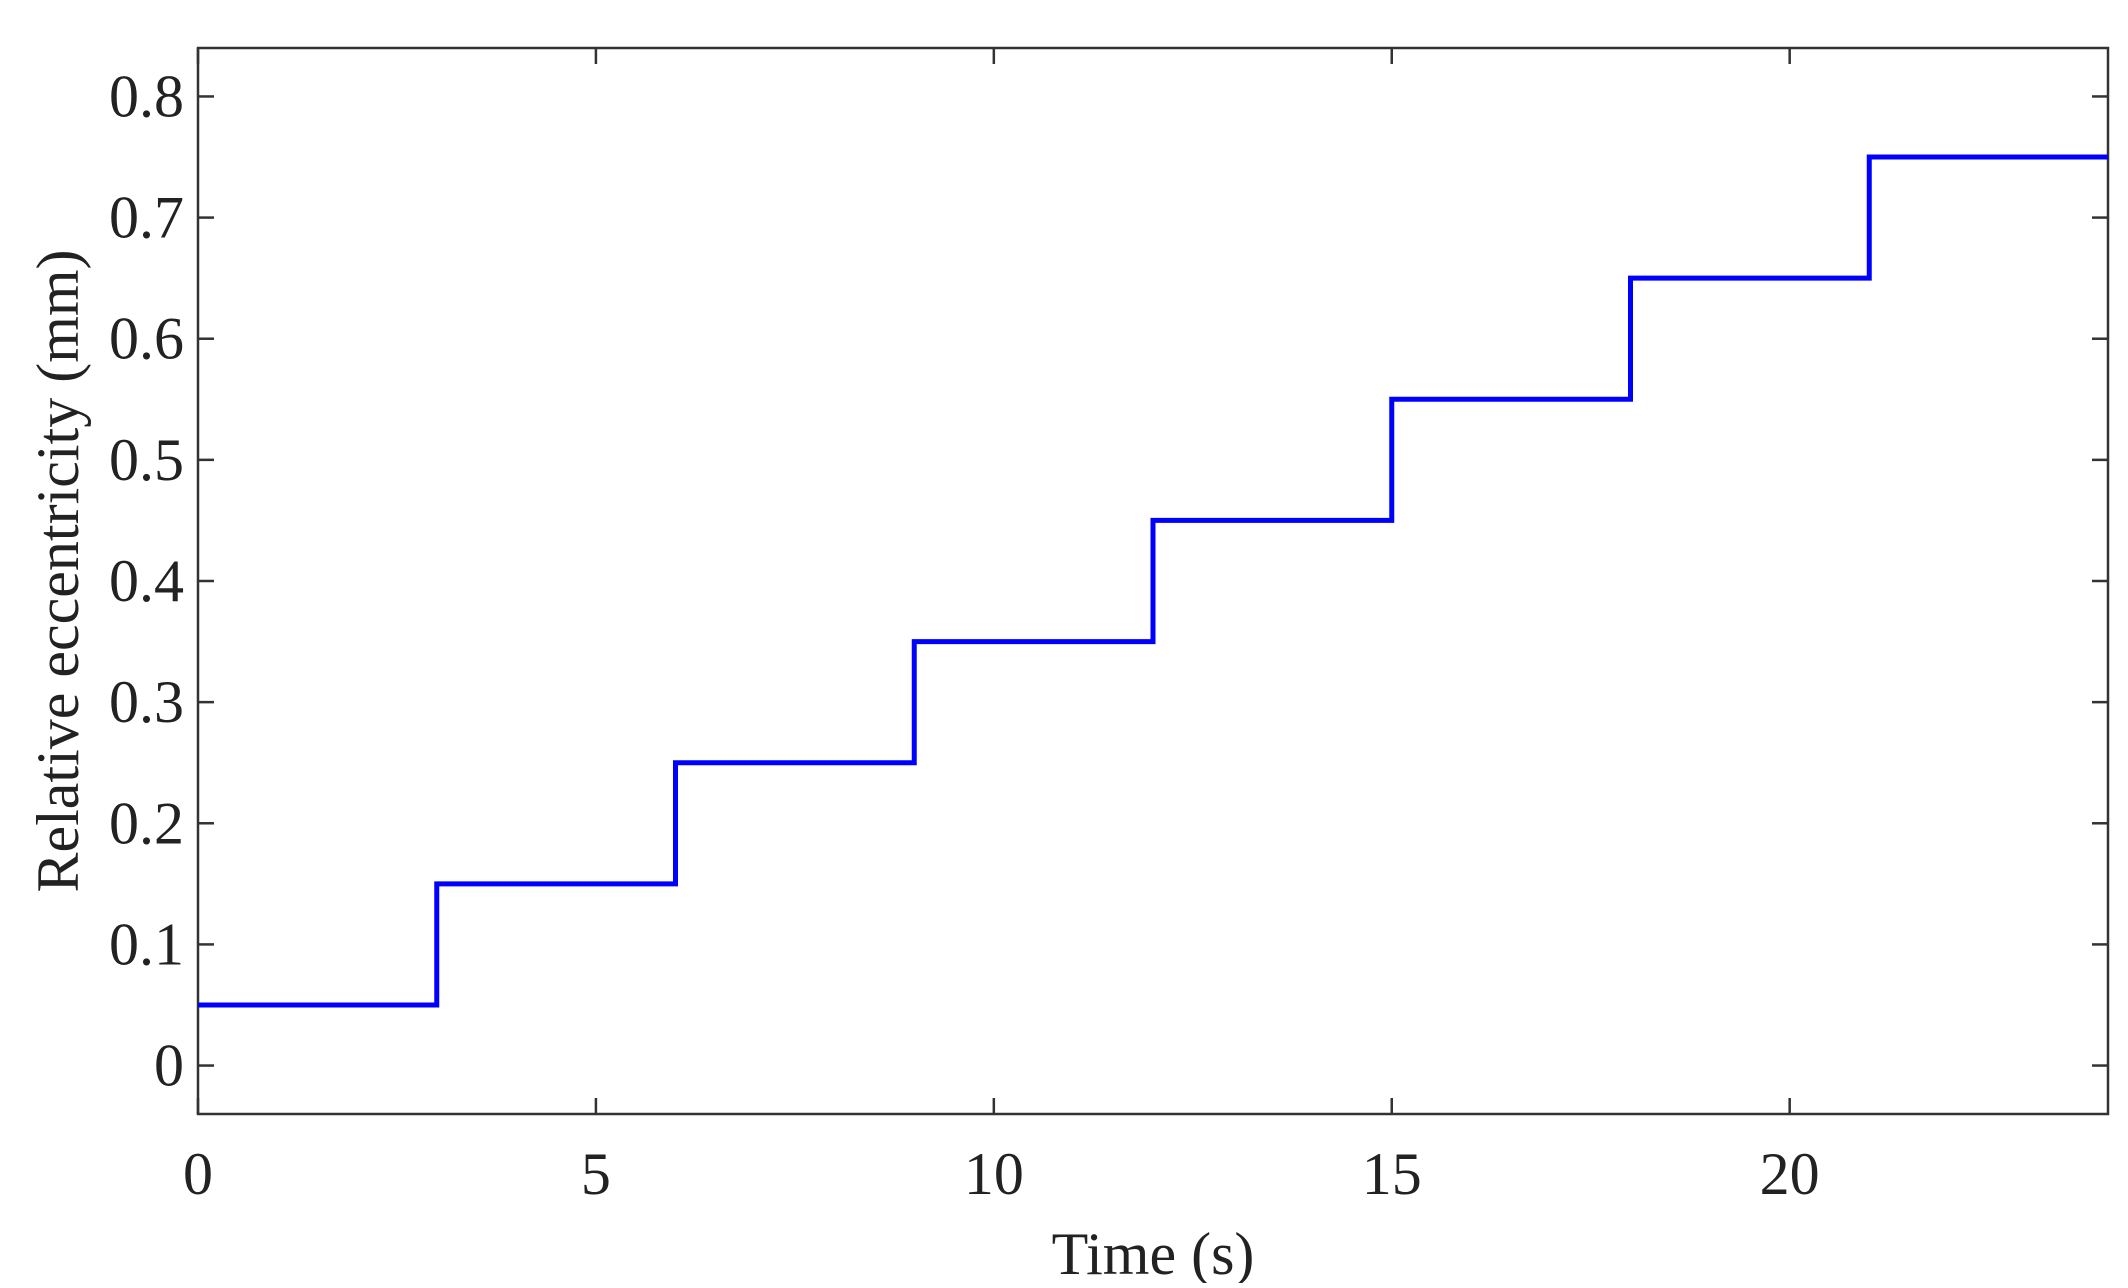 Image resolution: width=2128 pixels, height=1288 pixels. Describe the element at coordinates (169, 1066) in the screenshot. I see `y-tick-label: 0` at that location.